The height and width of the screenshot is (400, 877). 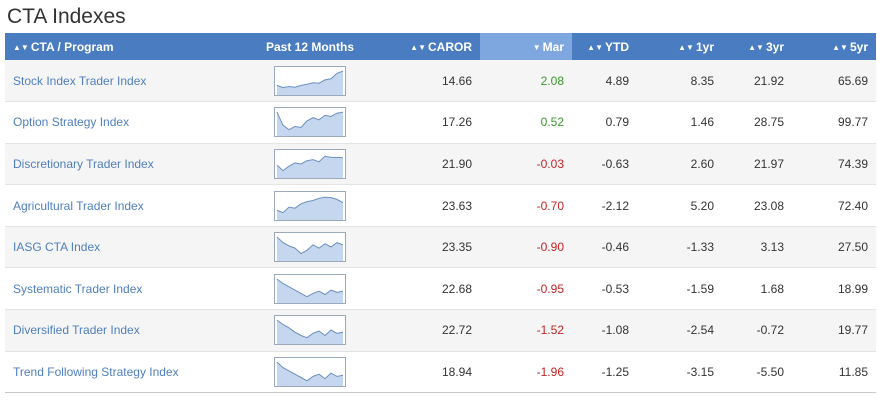 What do you see at coordinates (112, 247) in the screenshot?
I see `program-cell: IASG CTA Index` at bounding box center [112, 247].